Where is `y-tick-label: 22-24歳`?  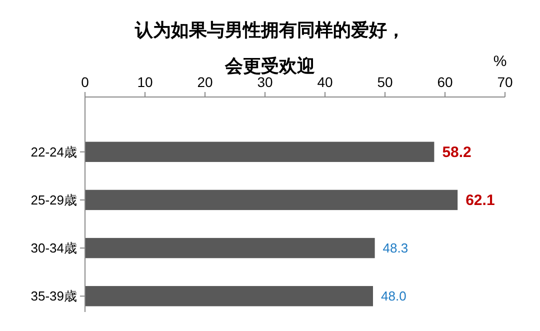
y-tick-label: 22-24歳 is located at coordinates (53, 152).